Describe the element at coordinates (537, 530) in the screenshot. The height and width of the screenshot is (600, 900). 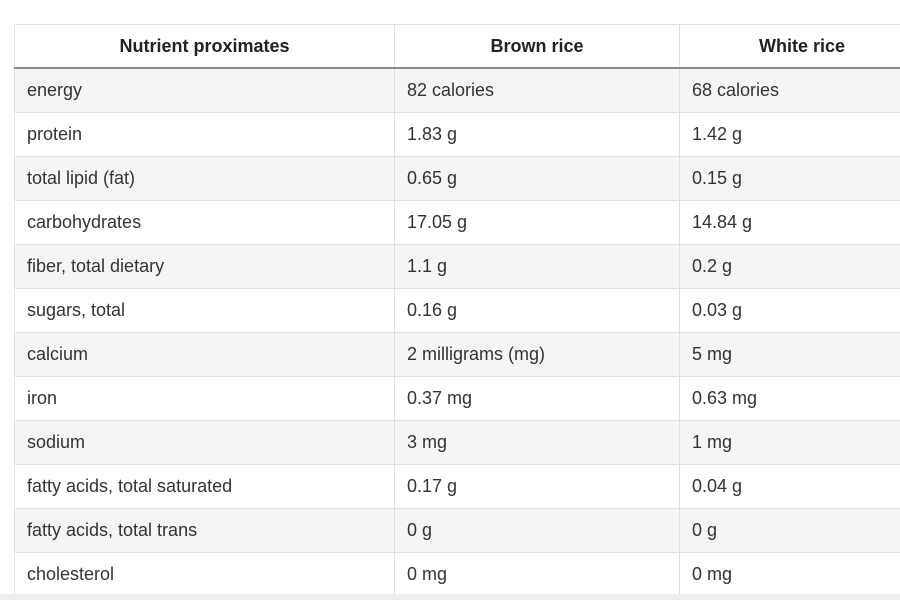
I see `brown-rice-cell: 0 g` at that location.